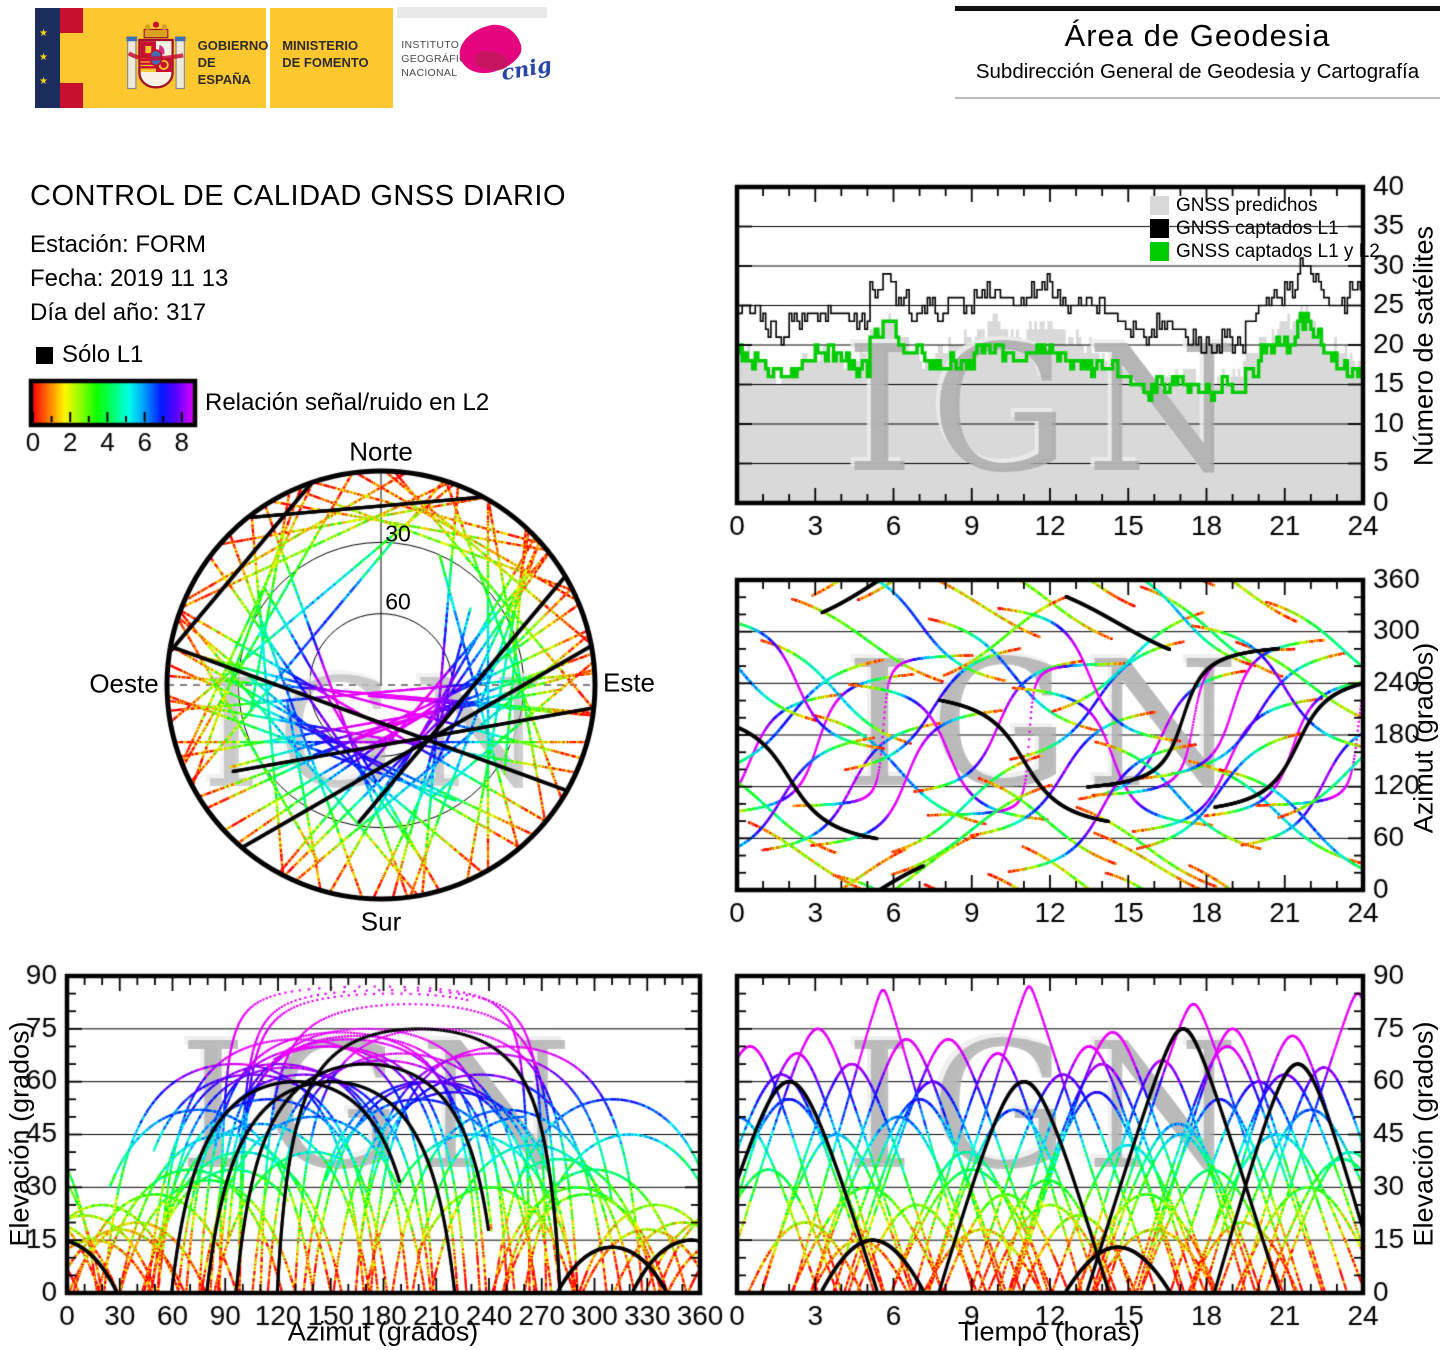 Image resolution: width=1445 pixels, height=1350 pixels. Describe the element at coordinates (398, 533) in the screenshot. I see `ring-30-label: 30` at that location.